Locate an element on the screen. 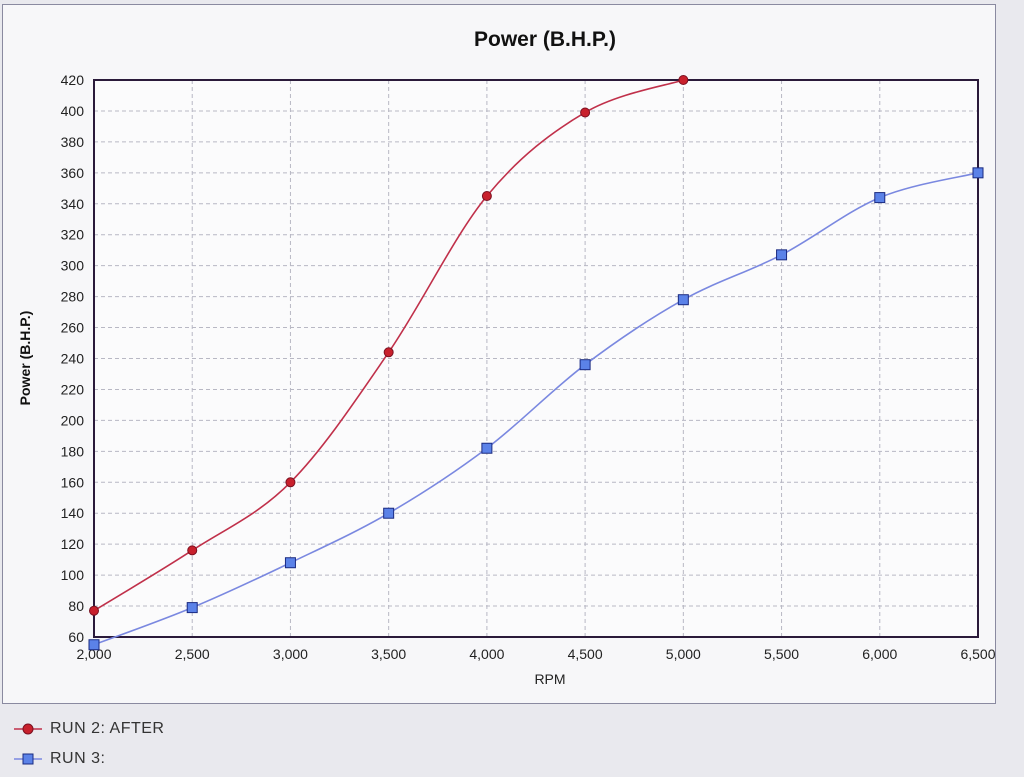  y-tick-label: 80 is located at coordinates (76, 606).